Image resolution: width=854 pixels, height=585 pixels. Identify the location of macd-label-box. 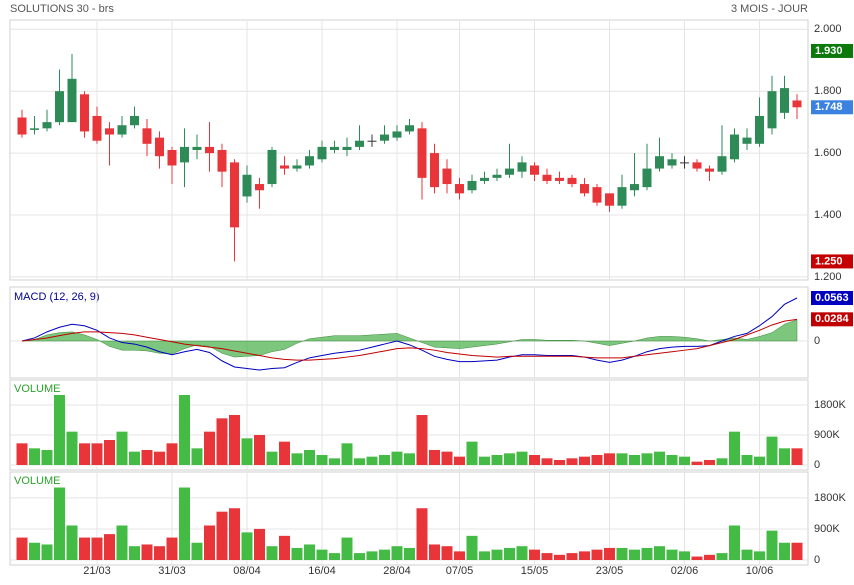
(832, 298).